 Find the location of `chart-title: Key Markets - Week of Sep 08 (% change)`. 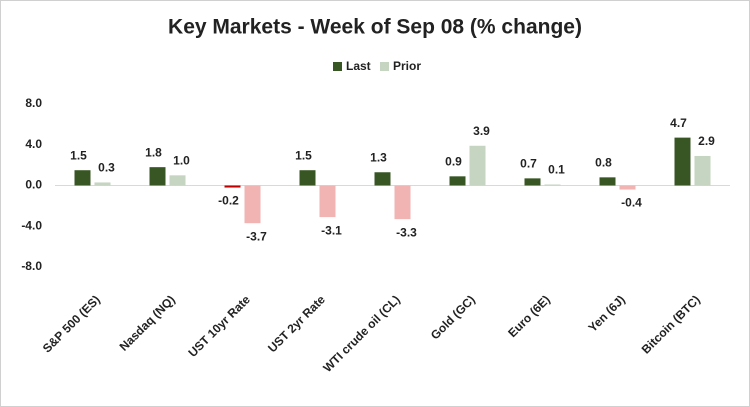

chart-title: Key Markets - Week of Sep 08 (% change) is located at coordinates (375, 27).